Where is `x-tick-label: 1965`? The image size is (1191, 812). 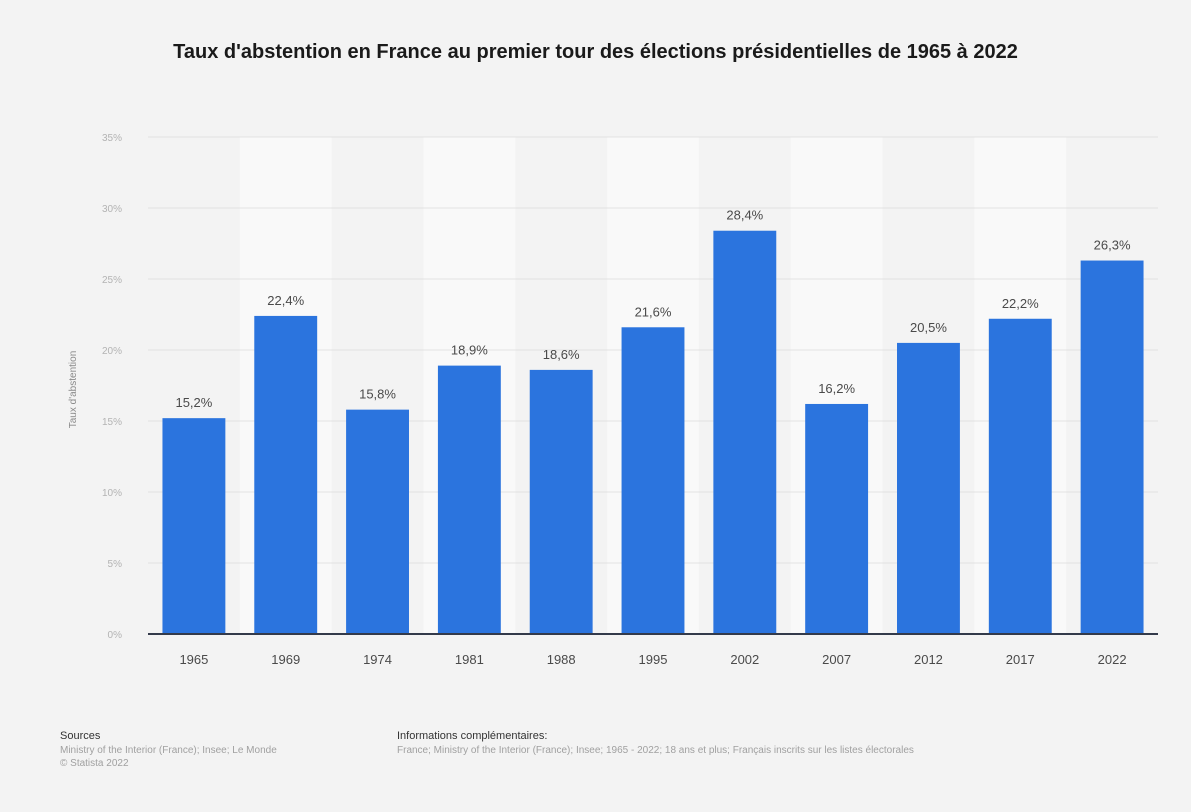 x-tick-label: 1965 is located at coordinates (193, 659).